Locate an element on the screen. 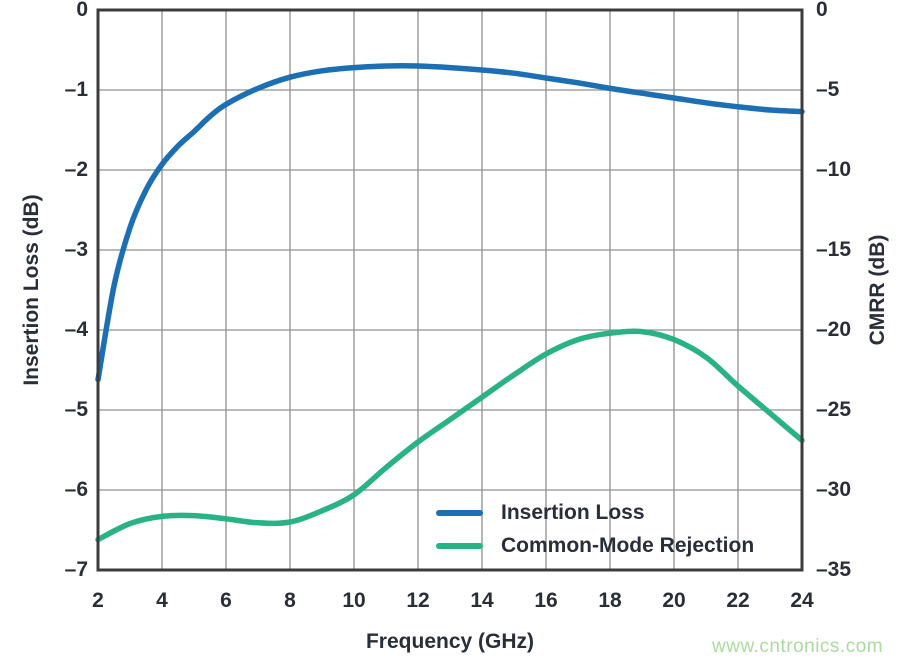 Image resolution: width=900 pixels, height=659 pixels. left-y-tick-label: –4 is located at coordinates (76, 329).